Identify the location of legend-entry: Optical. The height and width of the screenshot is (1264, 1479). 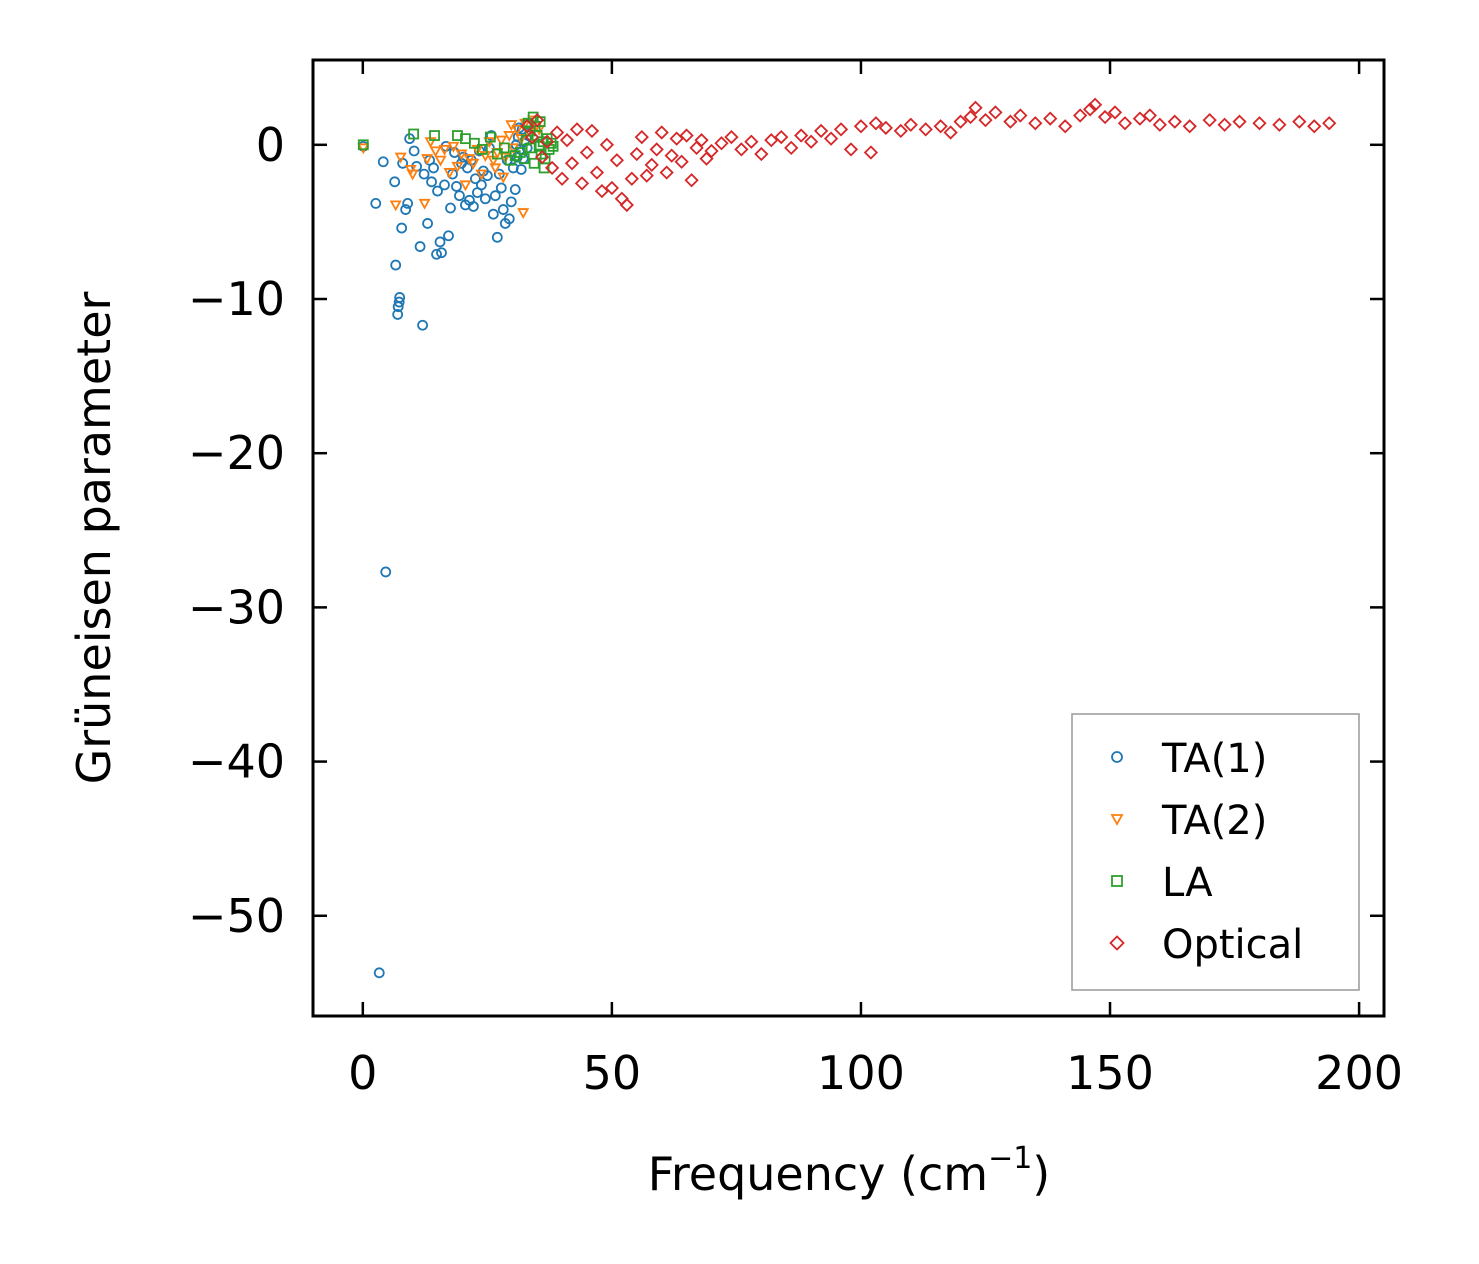
(1206, 945).